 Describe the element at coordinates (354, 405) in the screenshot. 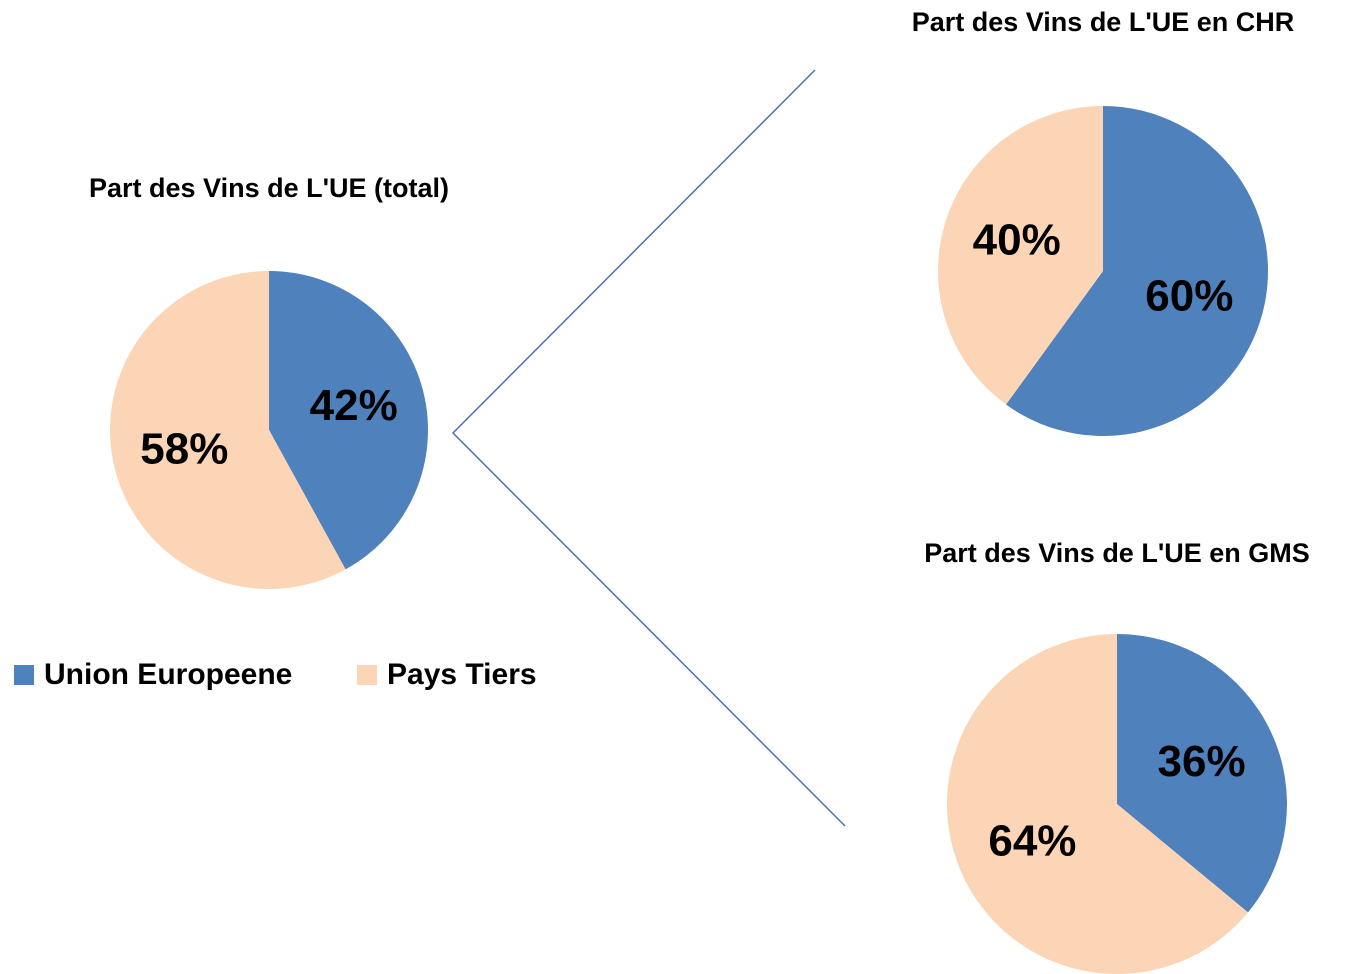

I see `value-label: 42%` at that location.